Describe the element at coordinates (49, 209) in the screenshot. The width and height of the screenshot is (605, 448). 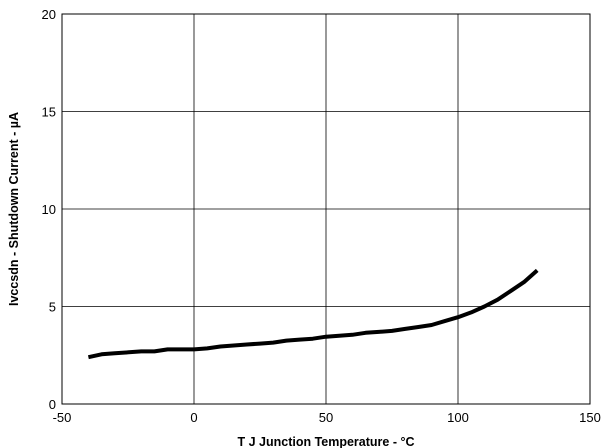
I see `y-tick-label: 10` at that location.